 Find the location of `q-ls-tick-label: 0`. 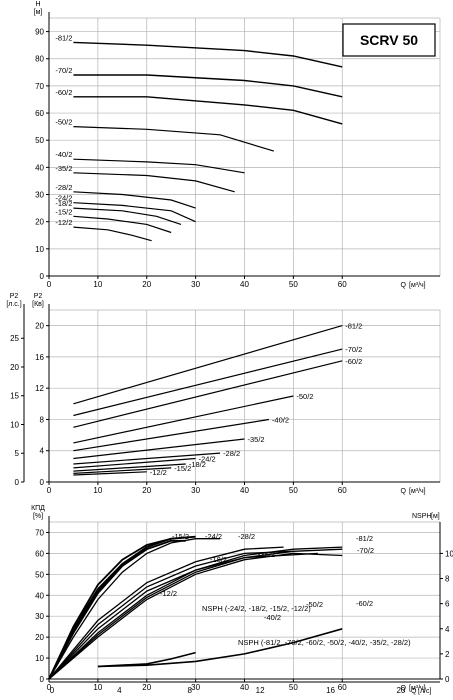

q-ls-tick-label: 0 is located at coordinates (52, 690).